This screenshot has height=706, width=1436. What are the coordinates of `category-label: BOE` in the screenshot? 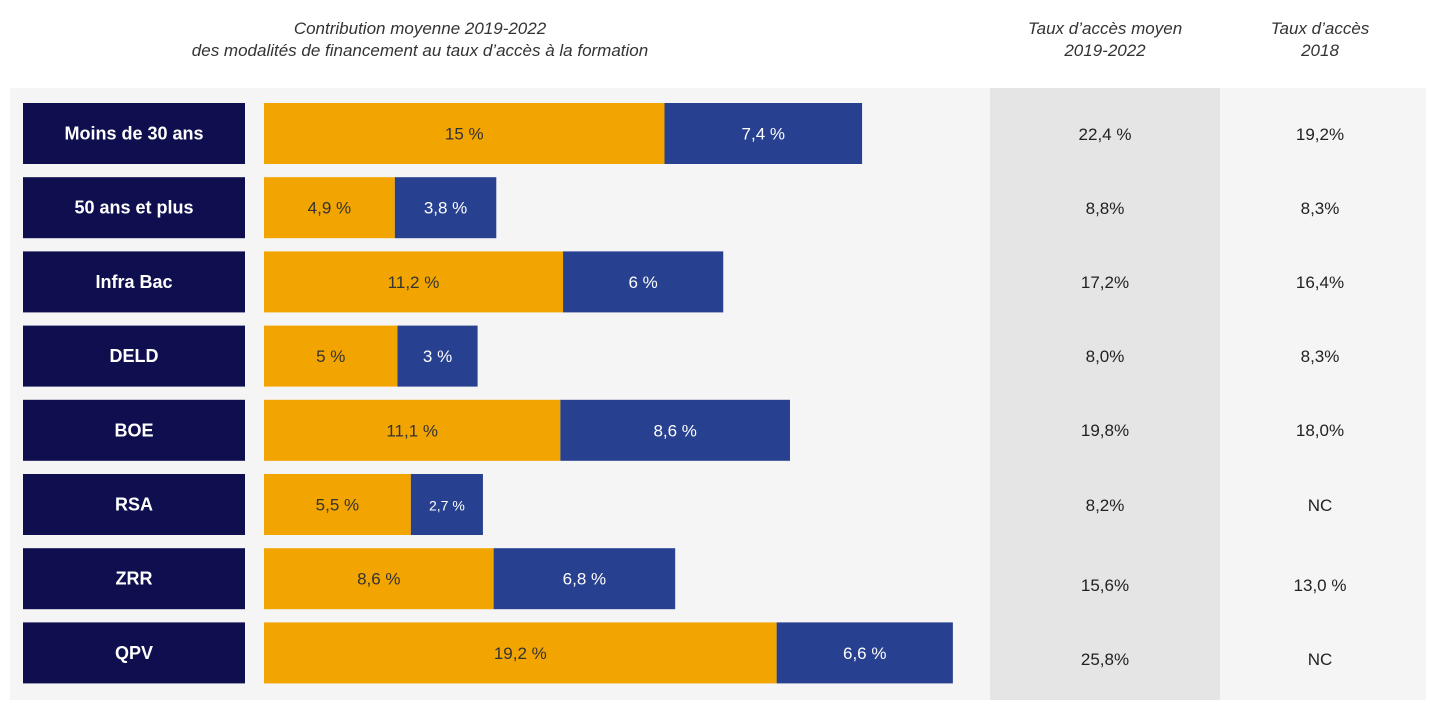 It's located at (133, 430).